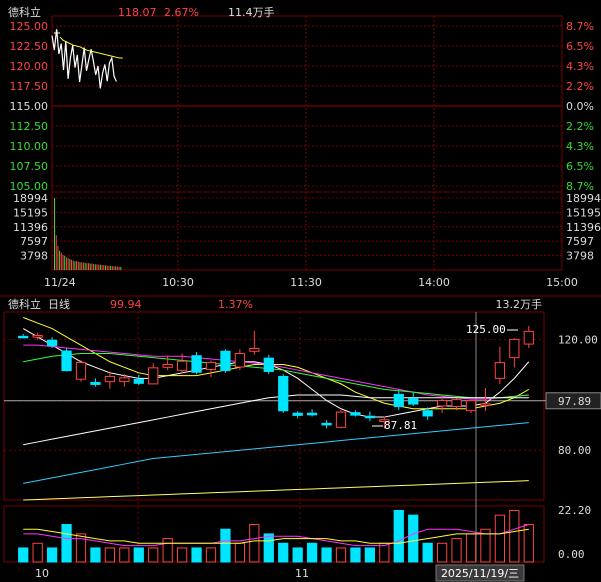 This screenshot has width=601, height=582. I want to click on daily-price-tick: 97.89, so click(574, 401).